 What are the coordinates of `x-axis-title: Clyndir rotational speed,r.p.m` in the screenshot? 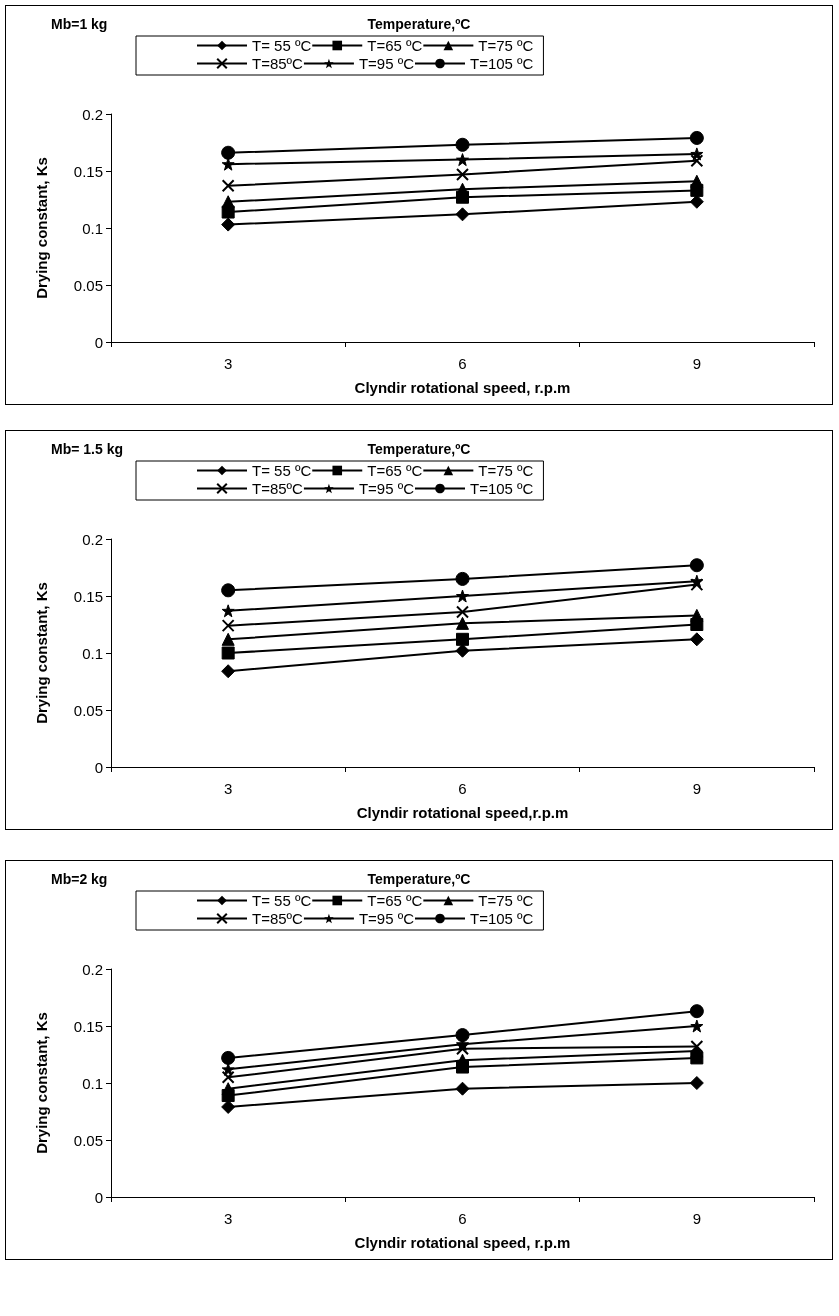 It's located at (462, 812).